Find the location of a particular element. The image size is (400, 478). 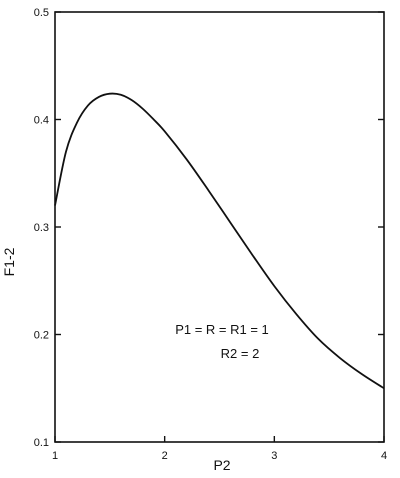

x-tick-label: 1 is located at coordinates (55, 456).